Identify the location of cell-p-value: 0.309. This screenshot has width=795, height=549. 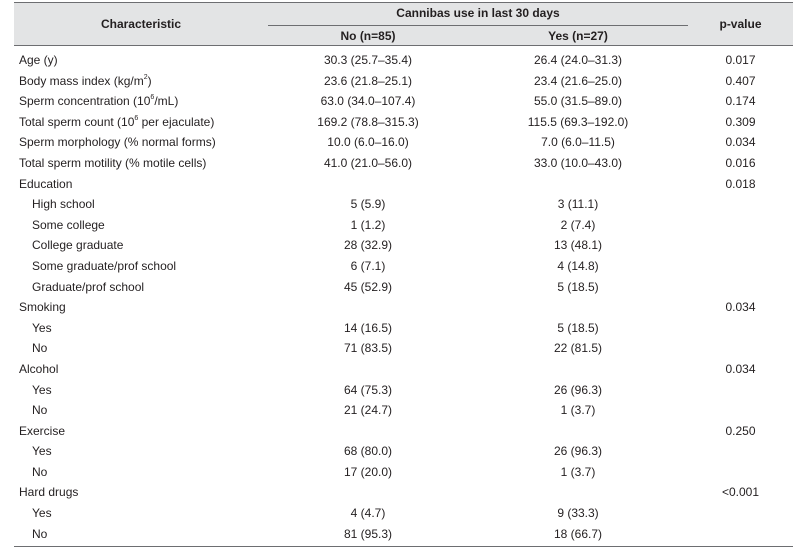
(740, 121).